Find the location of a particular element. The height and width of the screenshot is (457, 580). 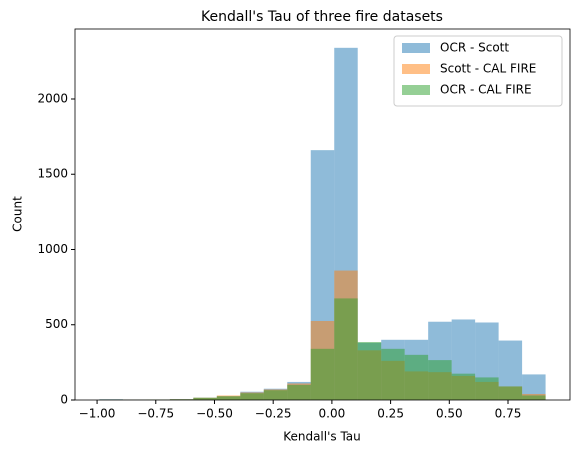

x-tick-label: 0.50 is located at coordinates (449, 414).